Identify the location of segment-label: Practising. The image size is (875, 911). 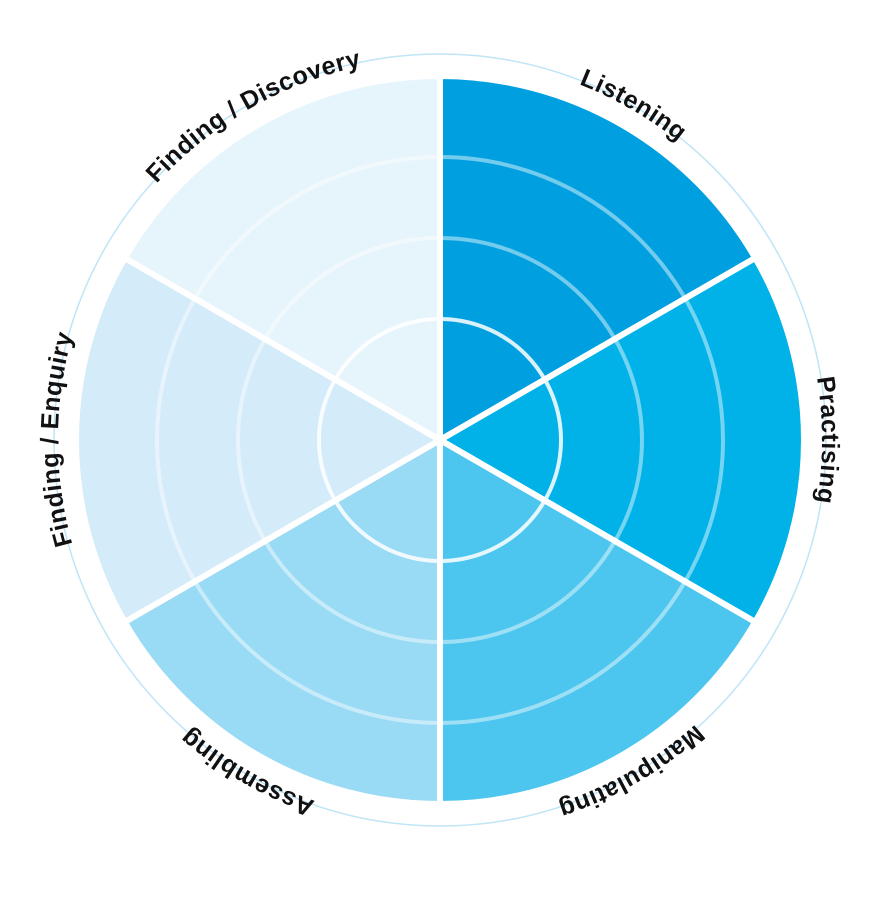
(827, 440).